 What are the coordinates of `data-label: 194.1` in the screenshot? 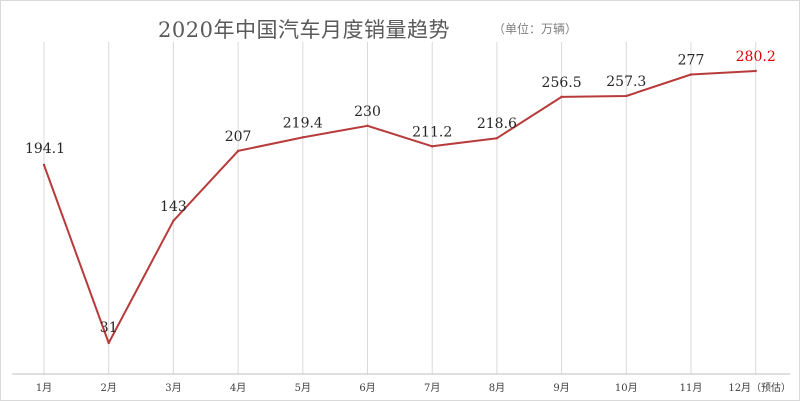 It's located at (45, 149).